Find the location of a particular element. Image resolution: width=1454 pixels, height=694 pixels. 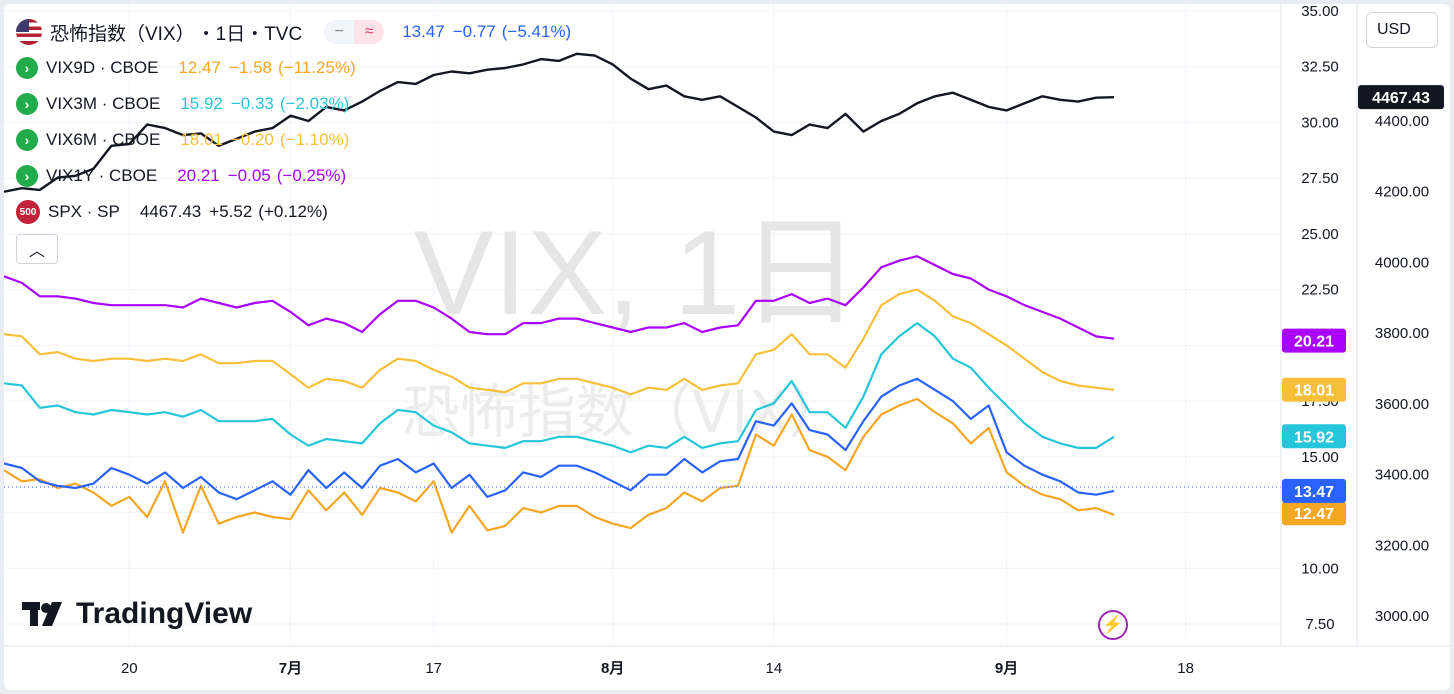

legend-change-pct: (−11.25%) is located at coordinates (316, 67).